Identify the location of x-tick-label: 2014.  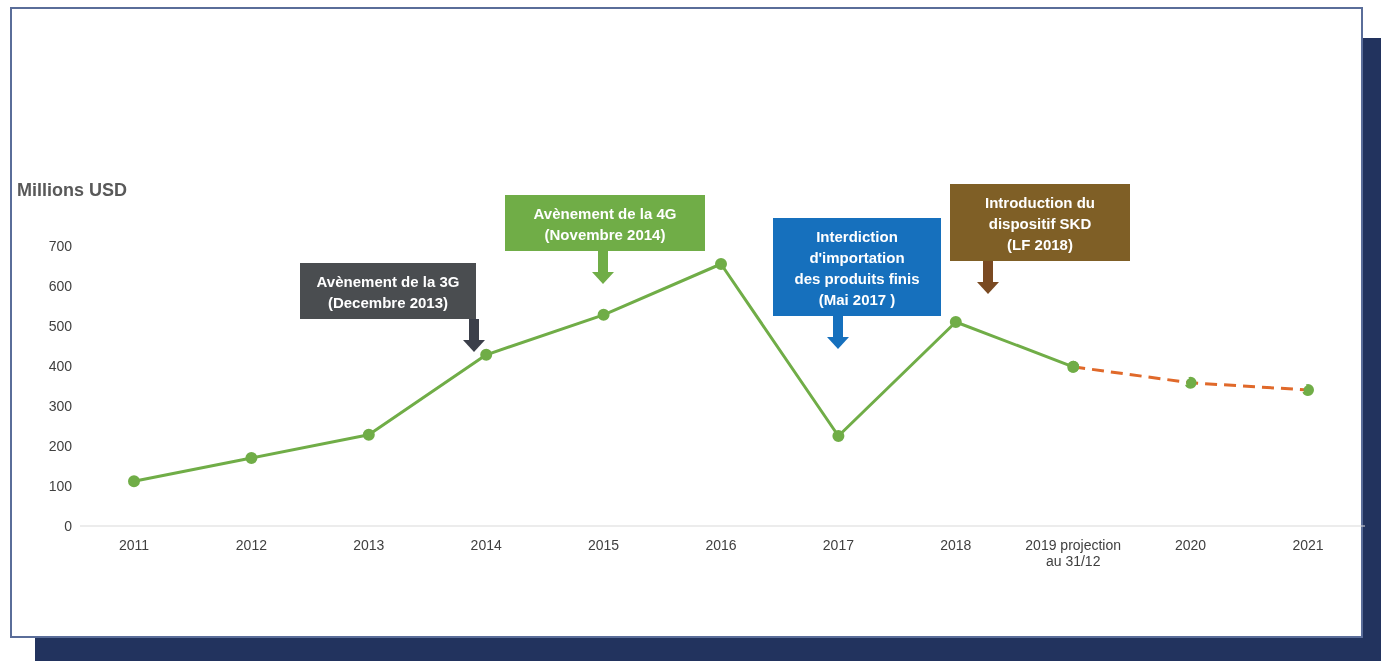
(486, 545).